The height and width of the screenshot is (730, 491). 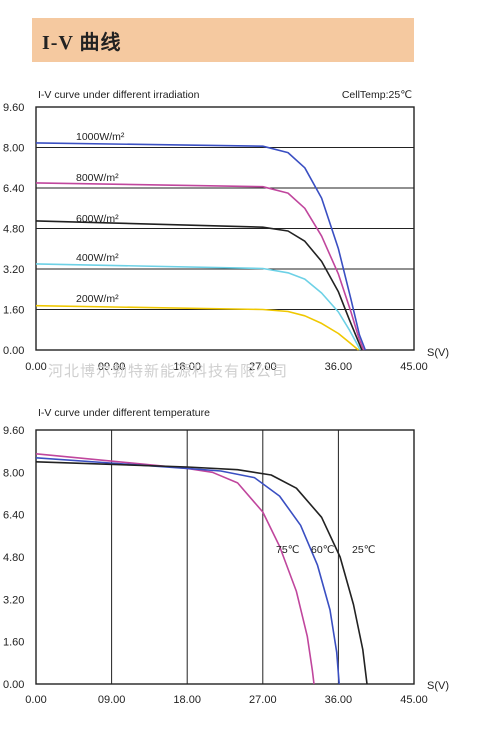 I want to click on series-label: 75℃, so click(x=287, y=550).